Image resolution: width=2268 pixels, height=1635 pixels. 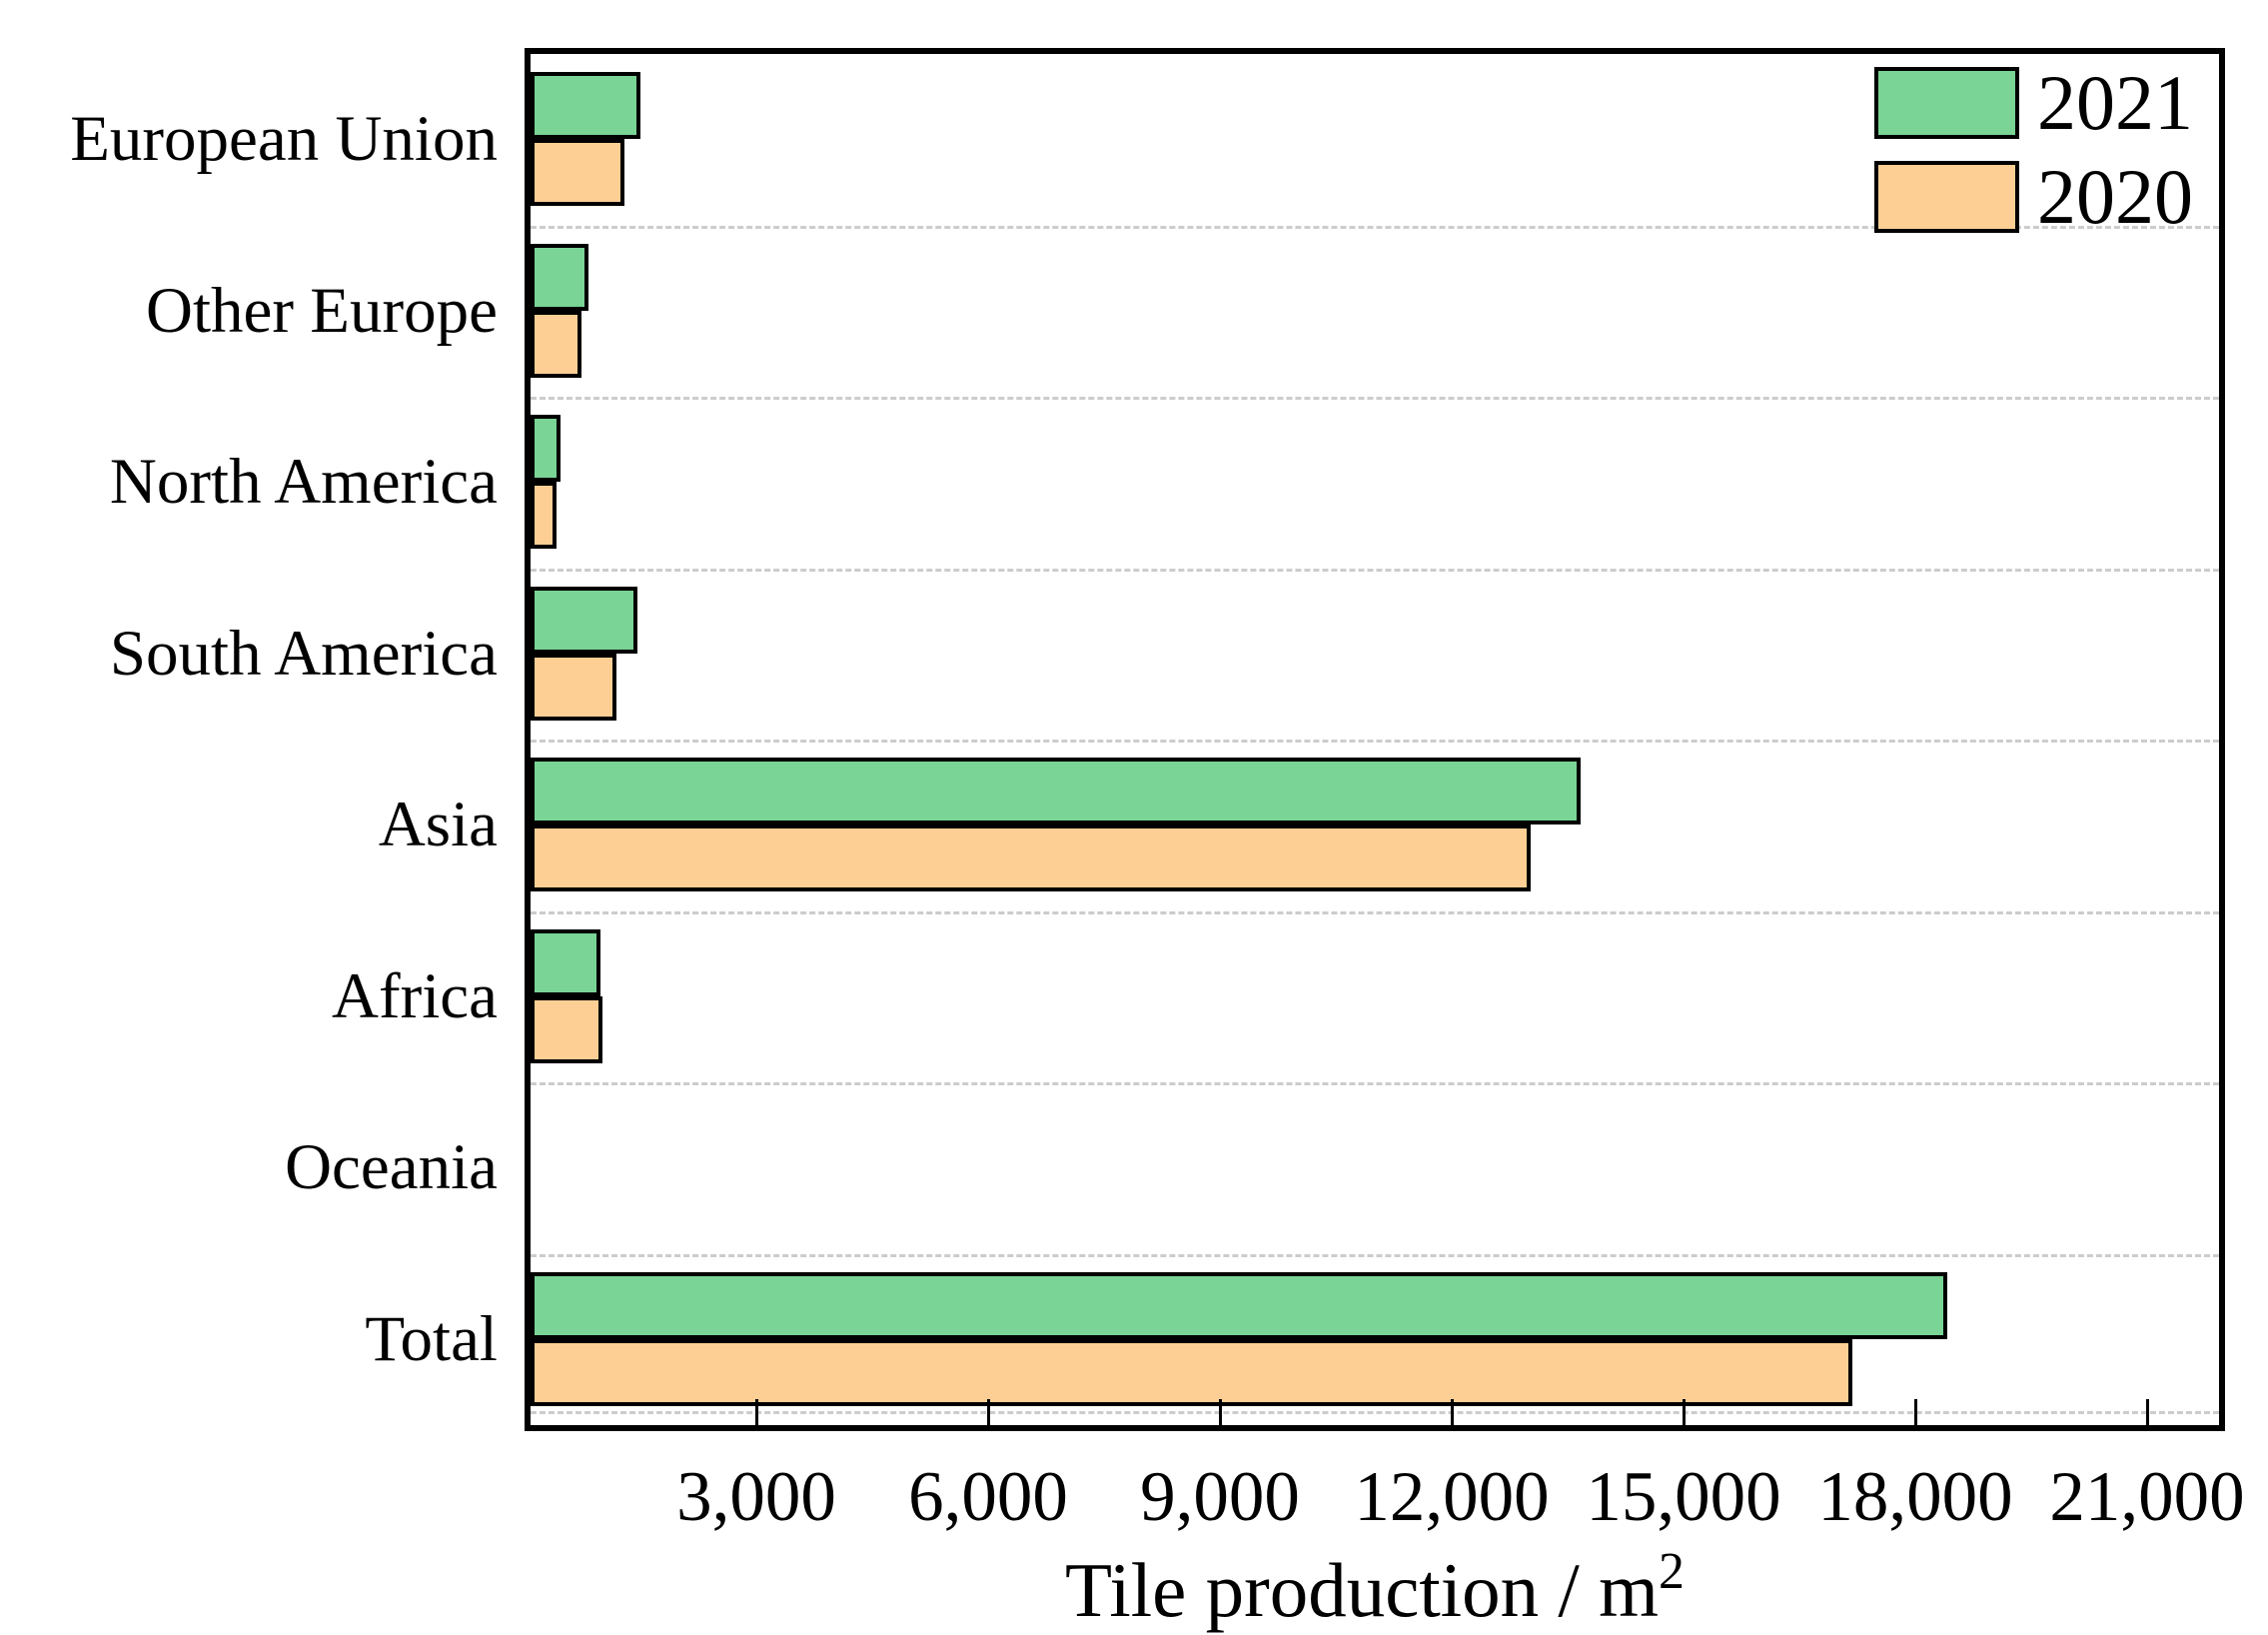 I want to click on bar-2021-south-america, so click(x=584, y=620).